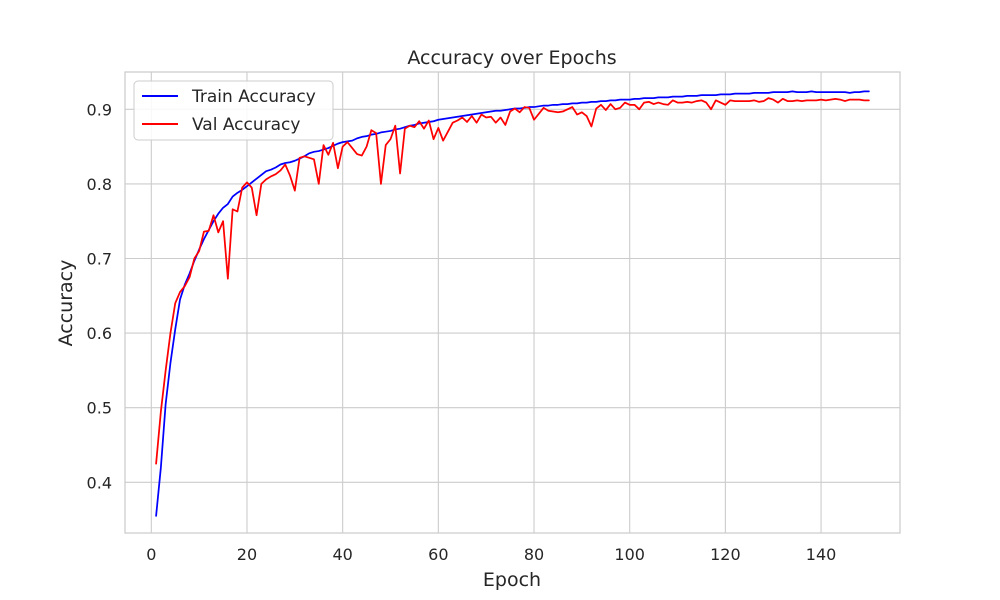 The image size is (1000, 600). Describe the element at coordinates (725, 554) in the screenshot. I see `x-tick-label: 120` at that location.